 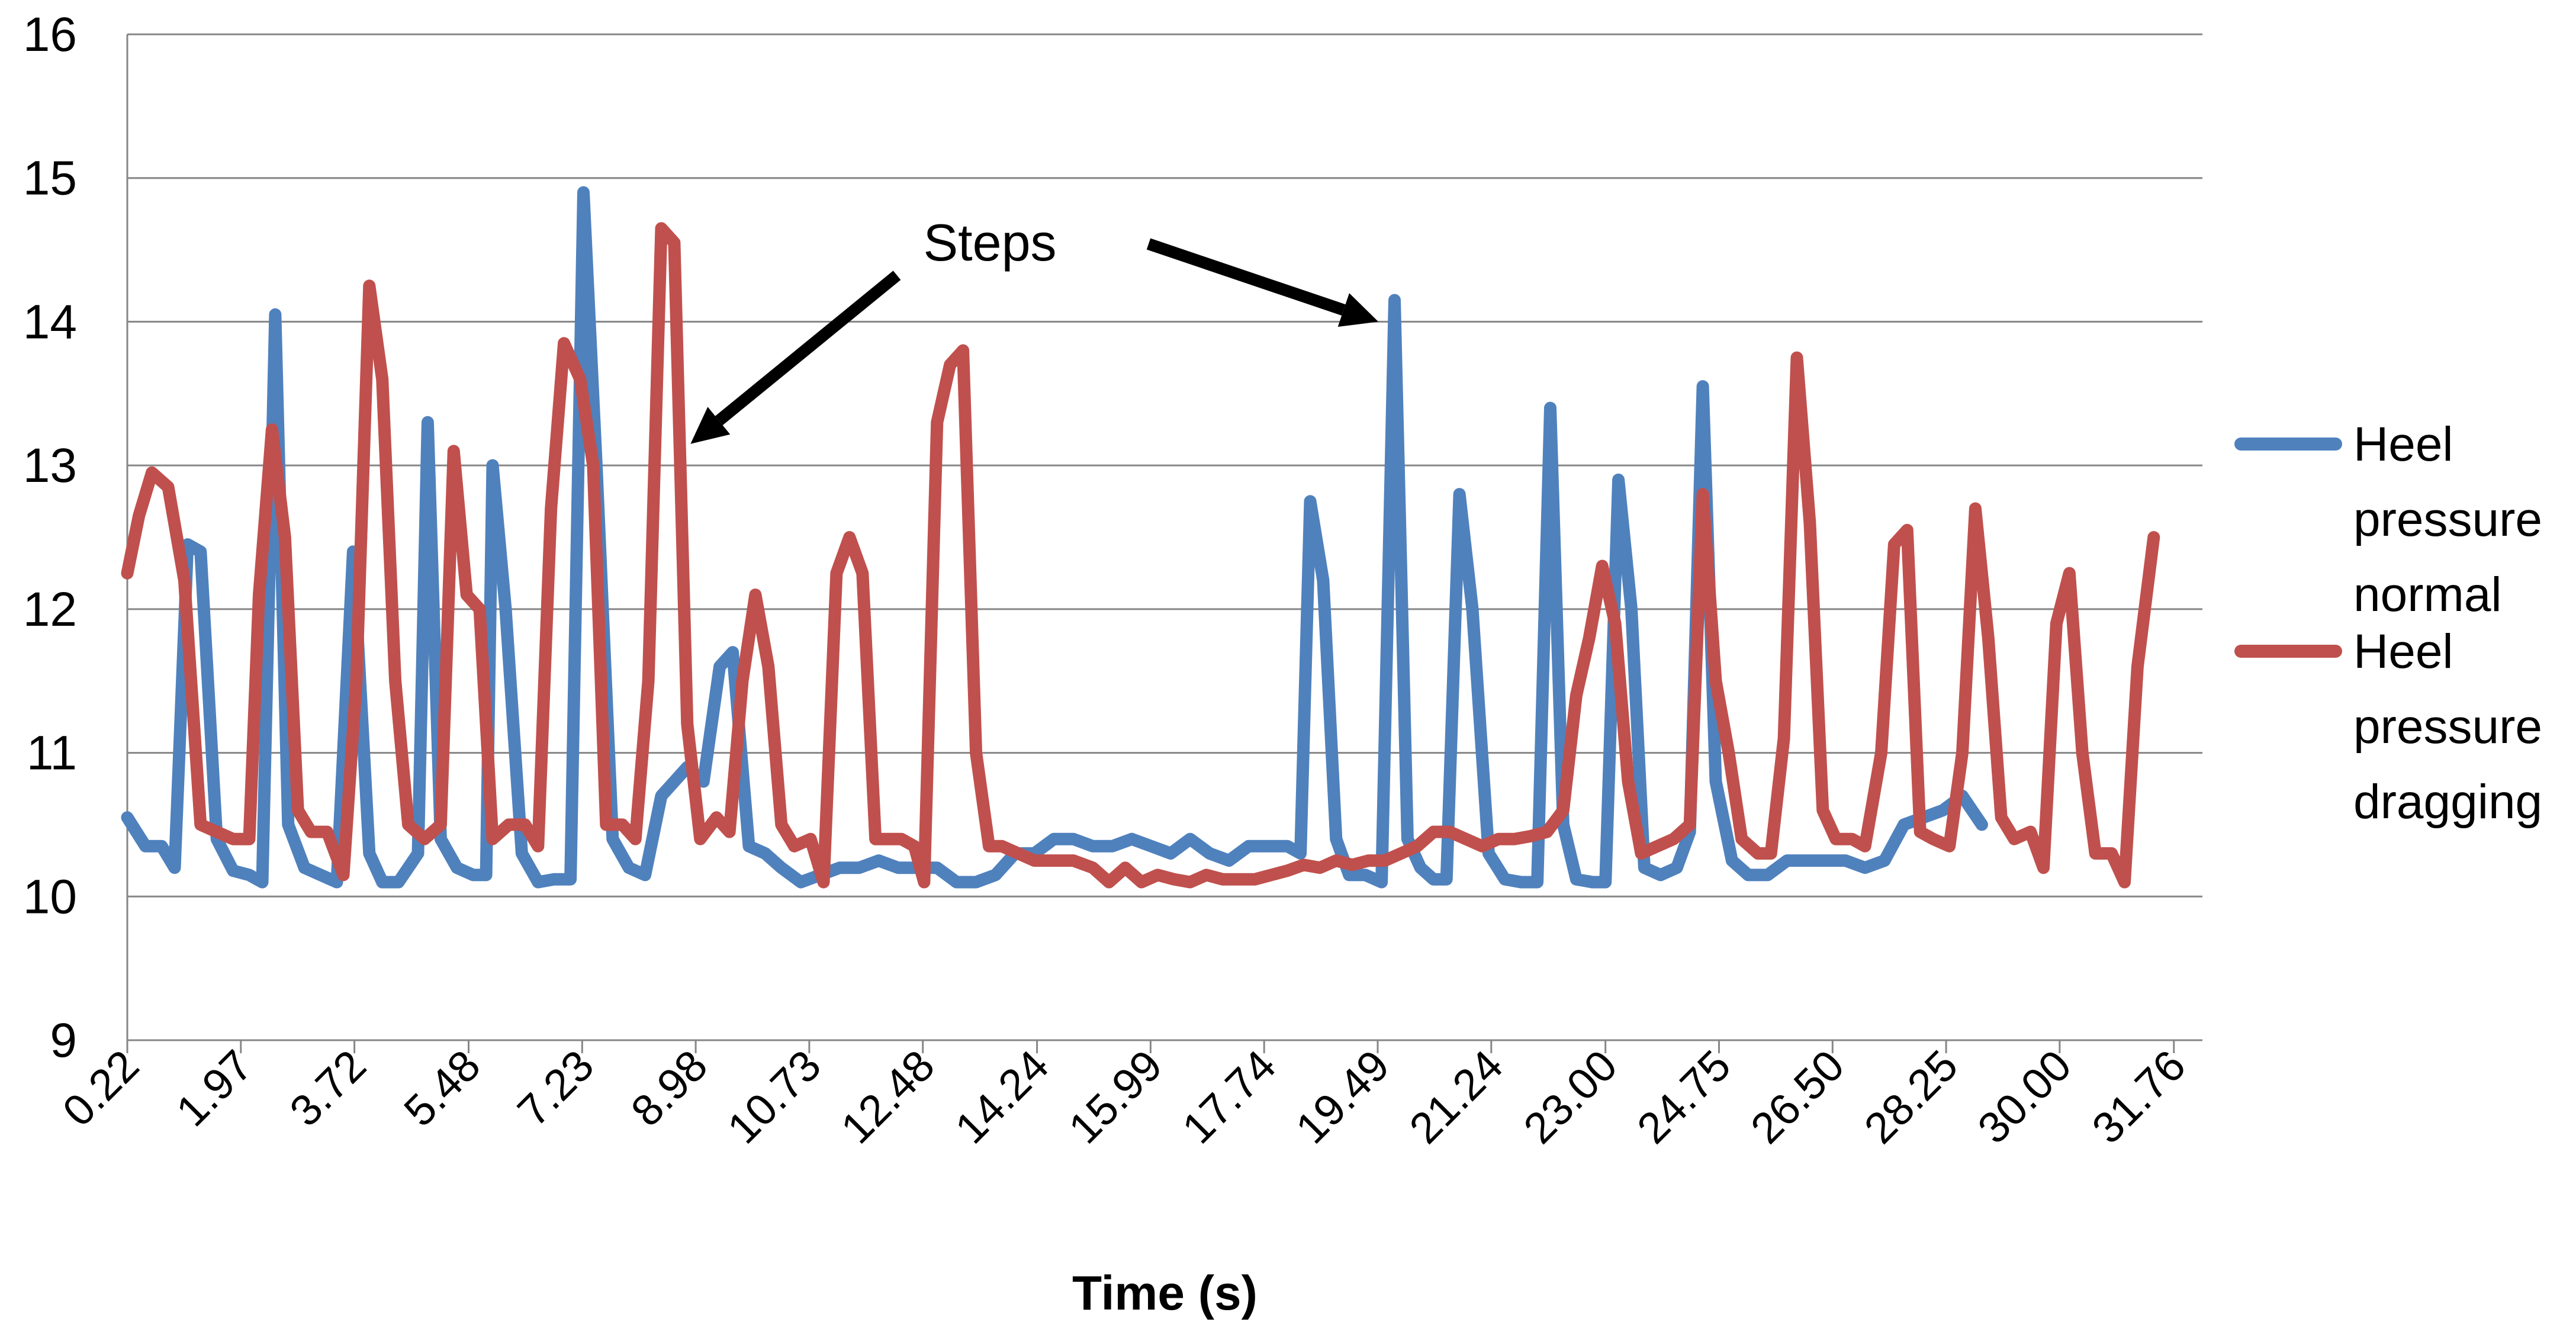 I want to click on legend-label: dragging, so click(x=2447, y=802).